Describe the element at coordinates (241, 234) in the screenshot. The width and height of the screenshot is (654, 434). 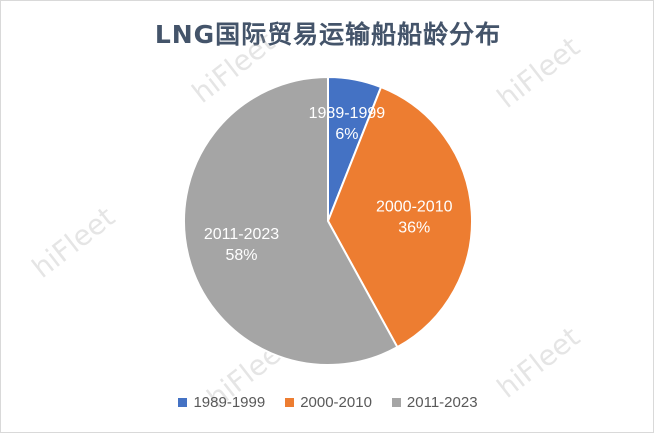
I see `slice-category-label: 2011-2023` at that location.